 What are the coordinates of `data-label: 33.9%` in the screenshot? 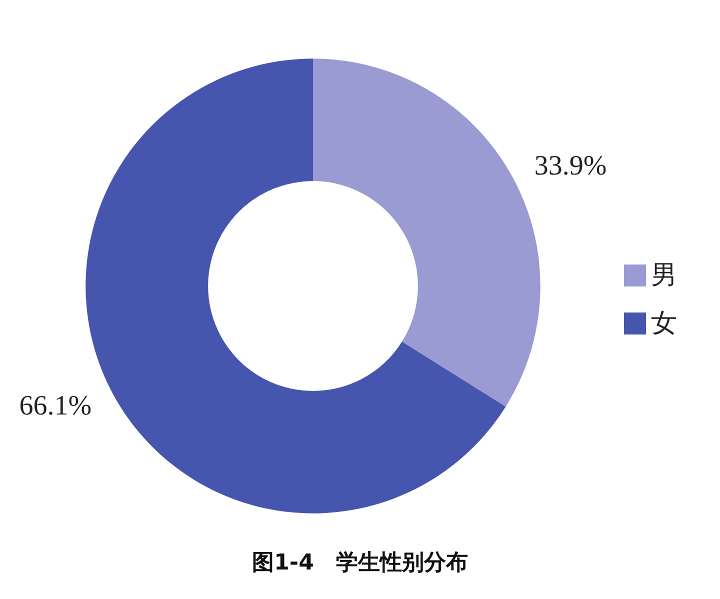 It's located at (570, 166).